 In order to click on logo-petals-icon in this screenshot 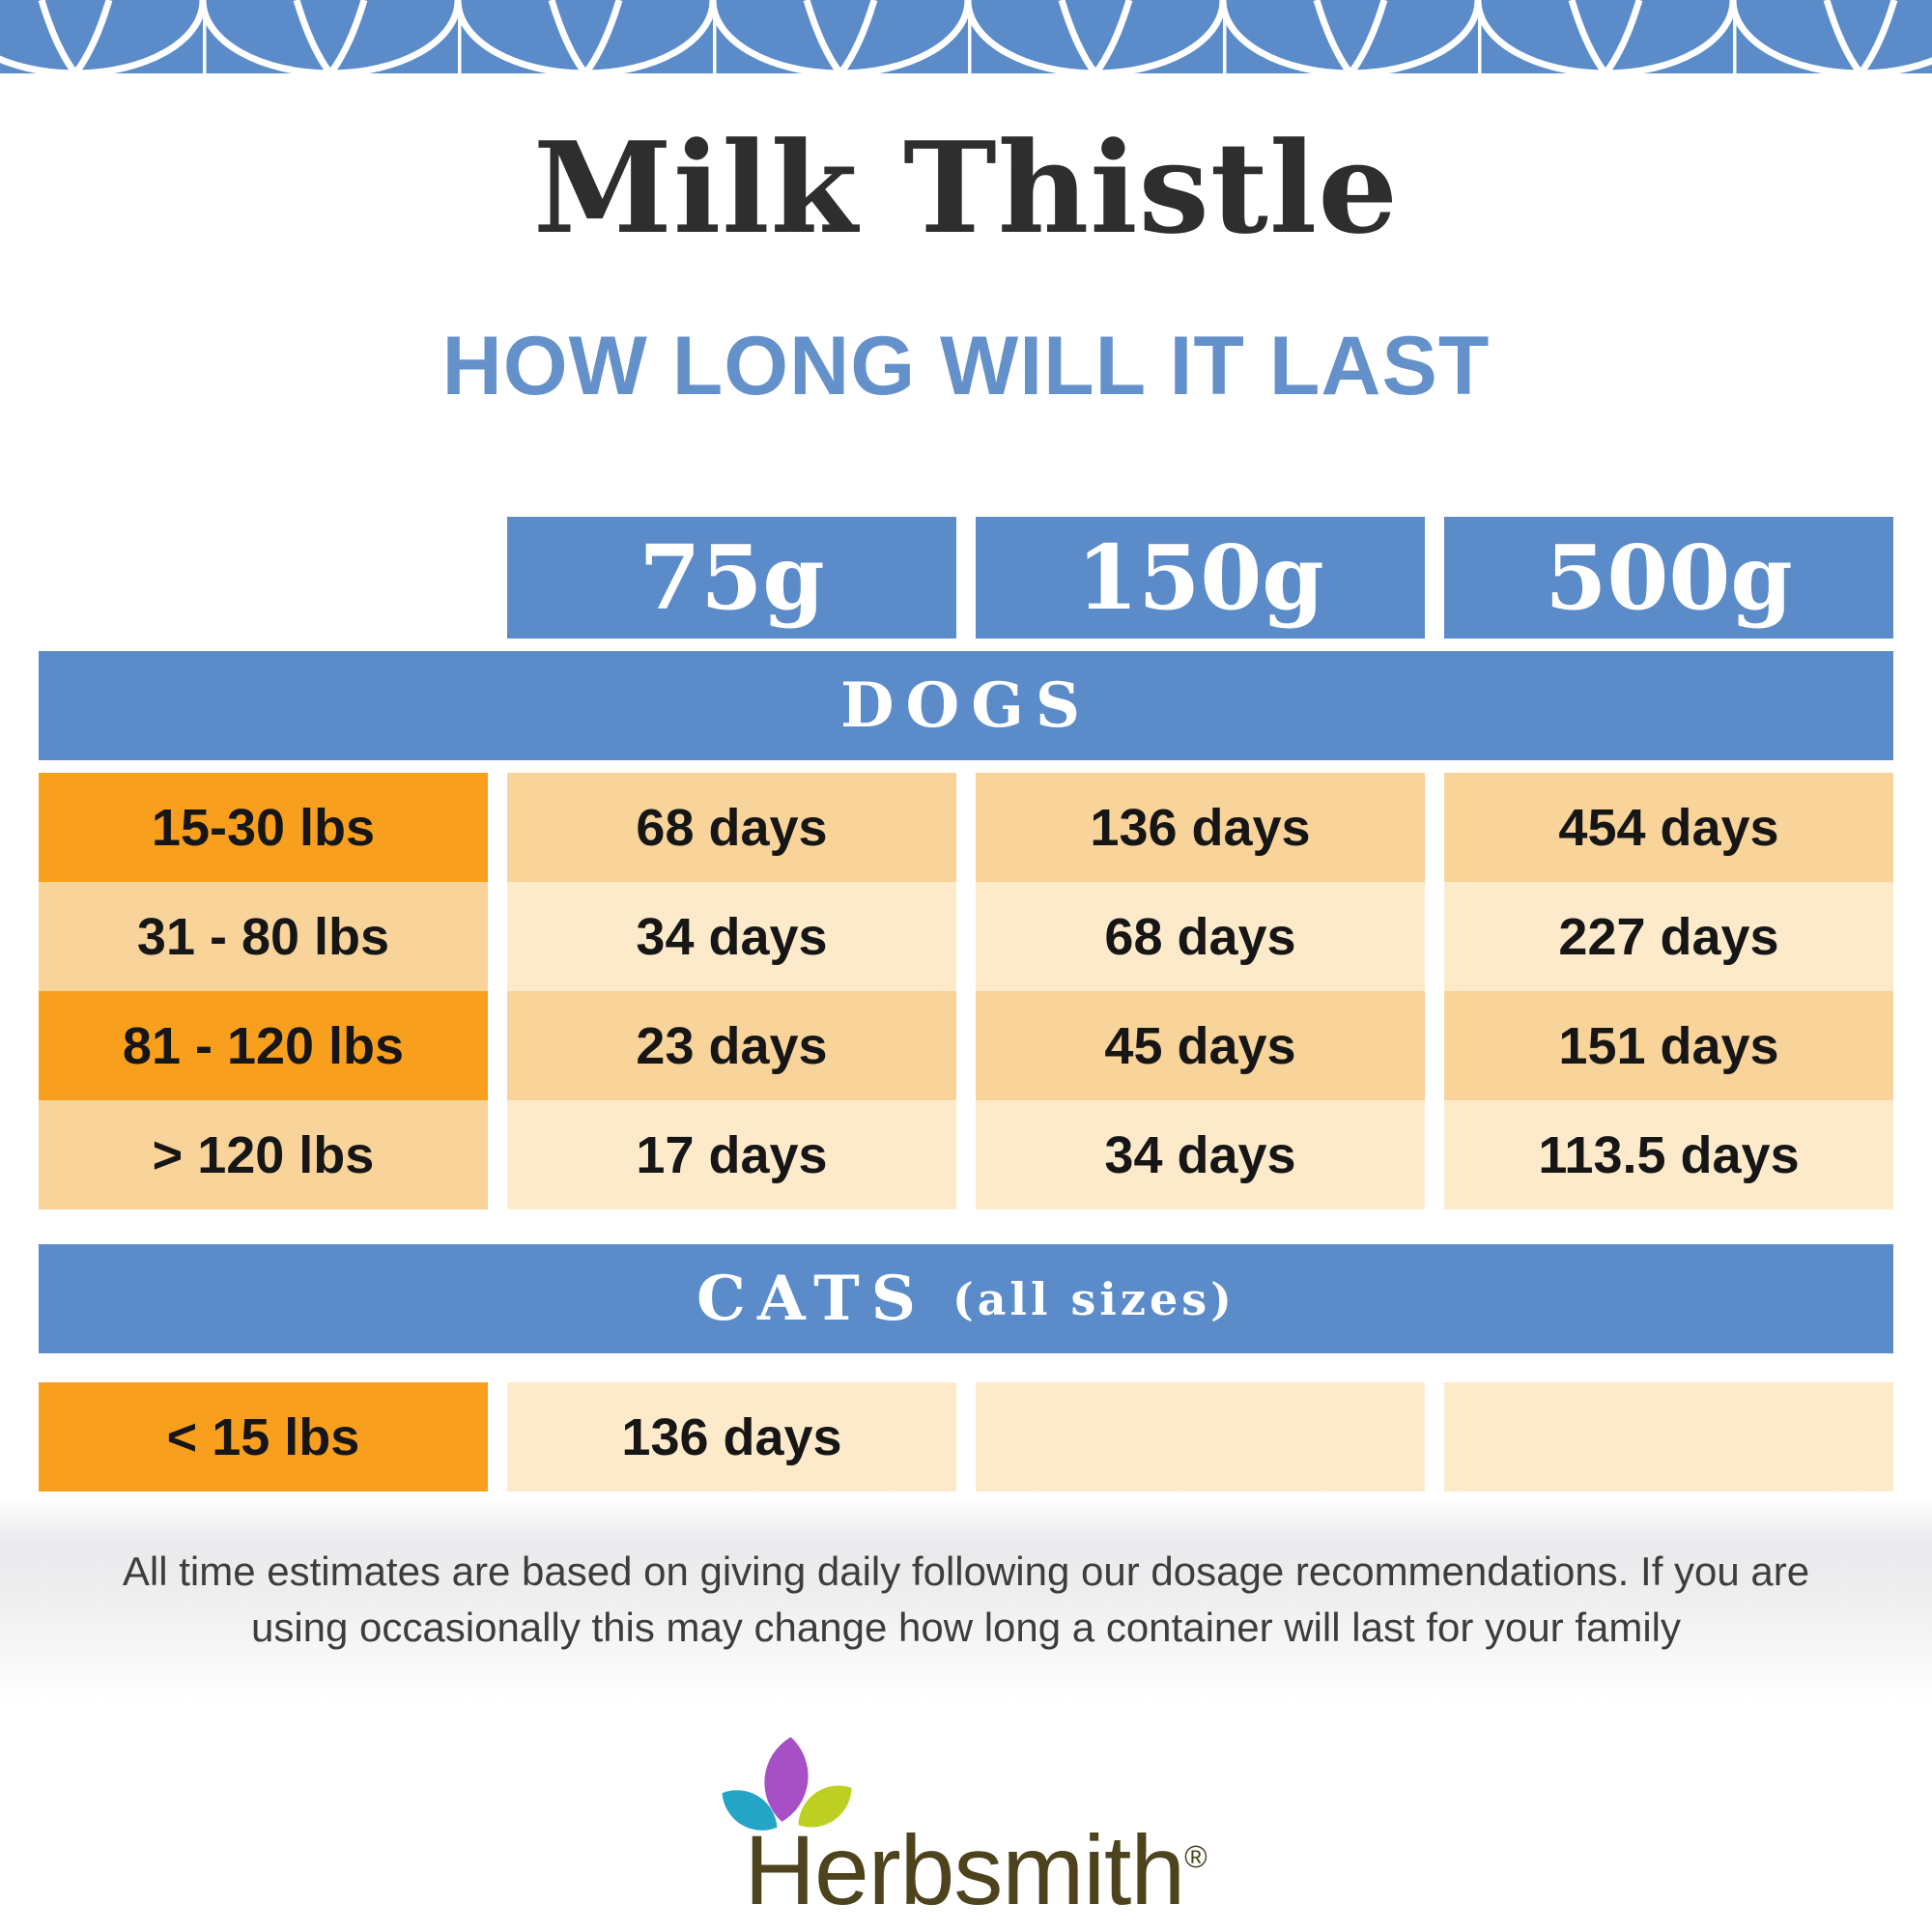, I will do `click(795, 1789)`.